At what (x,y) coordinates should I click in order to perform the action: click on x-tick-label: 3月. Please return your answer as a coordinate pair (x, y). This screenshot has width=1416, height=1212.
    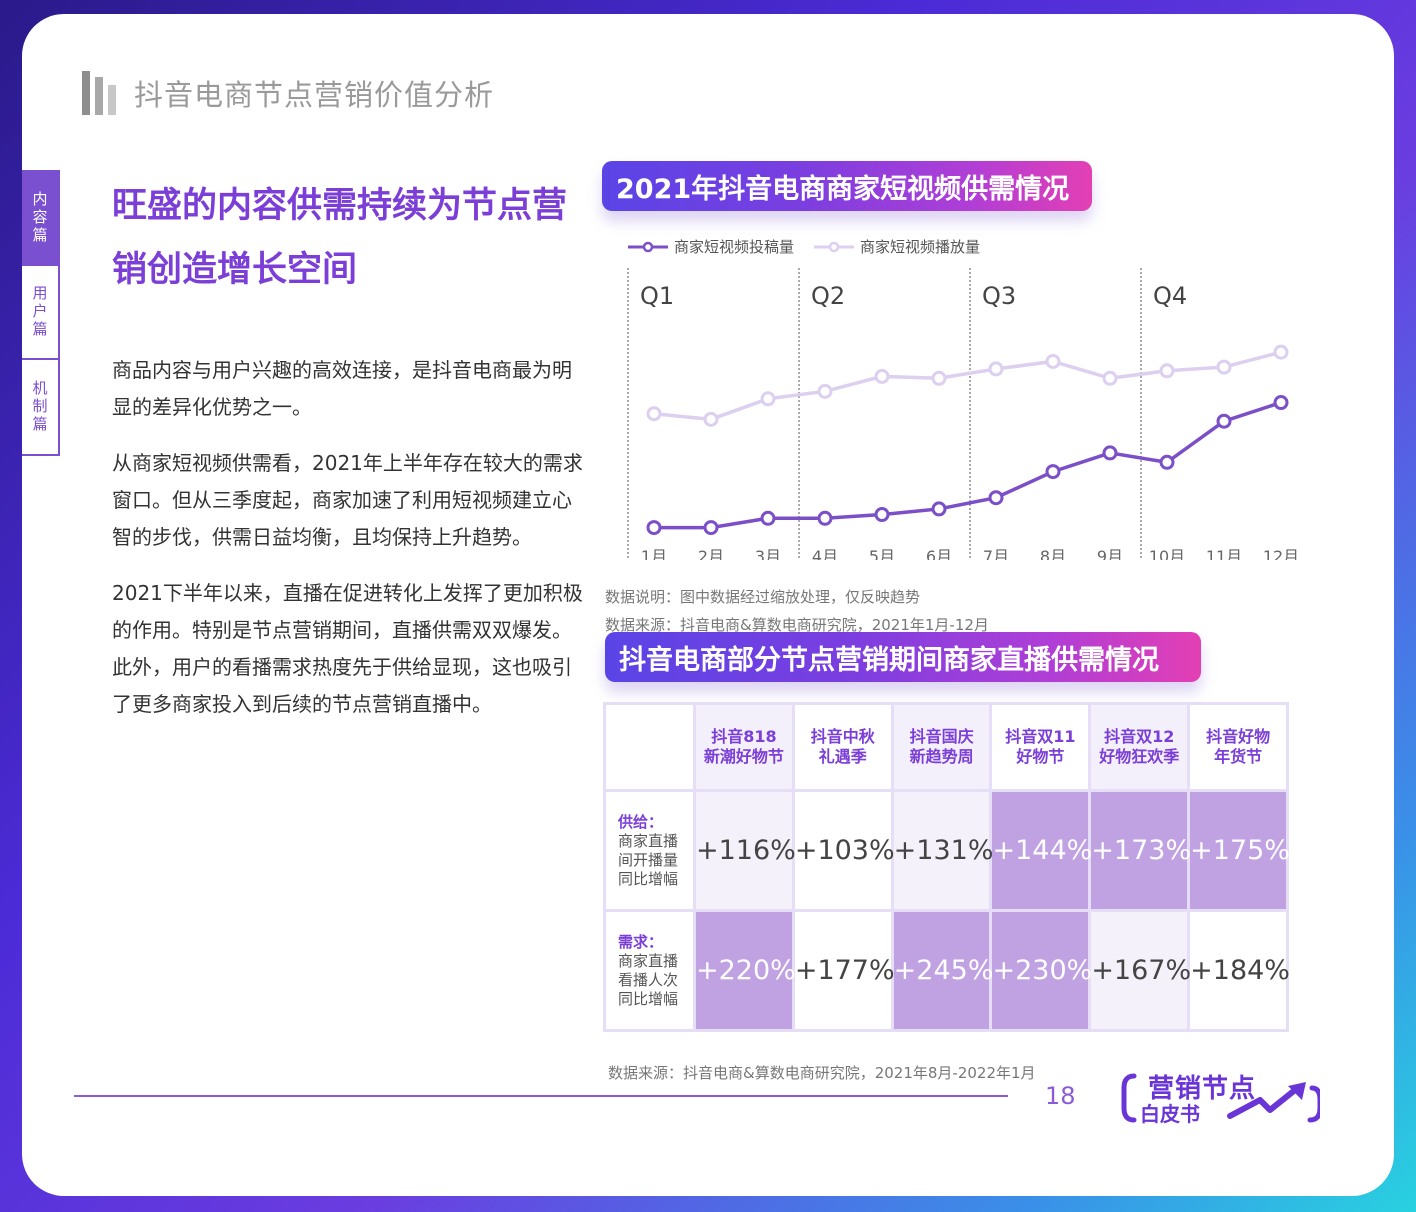
    Looking at the image, I should click on (768, 553).